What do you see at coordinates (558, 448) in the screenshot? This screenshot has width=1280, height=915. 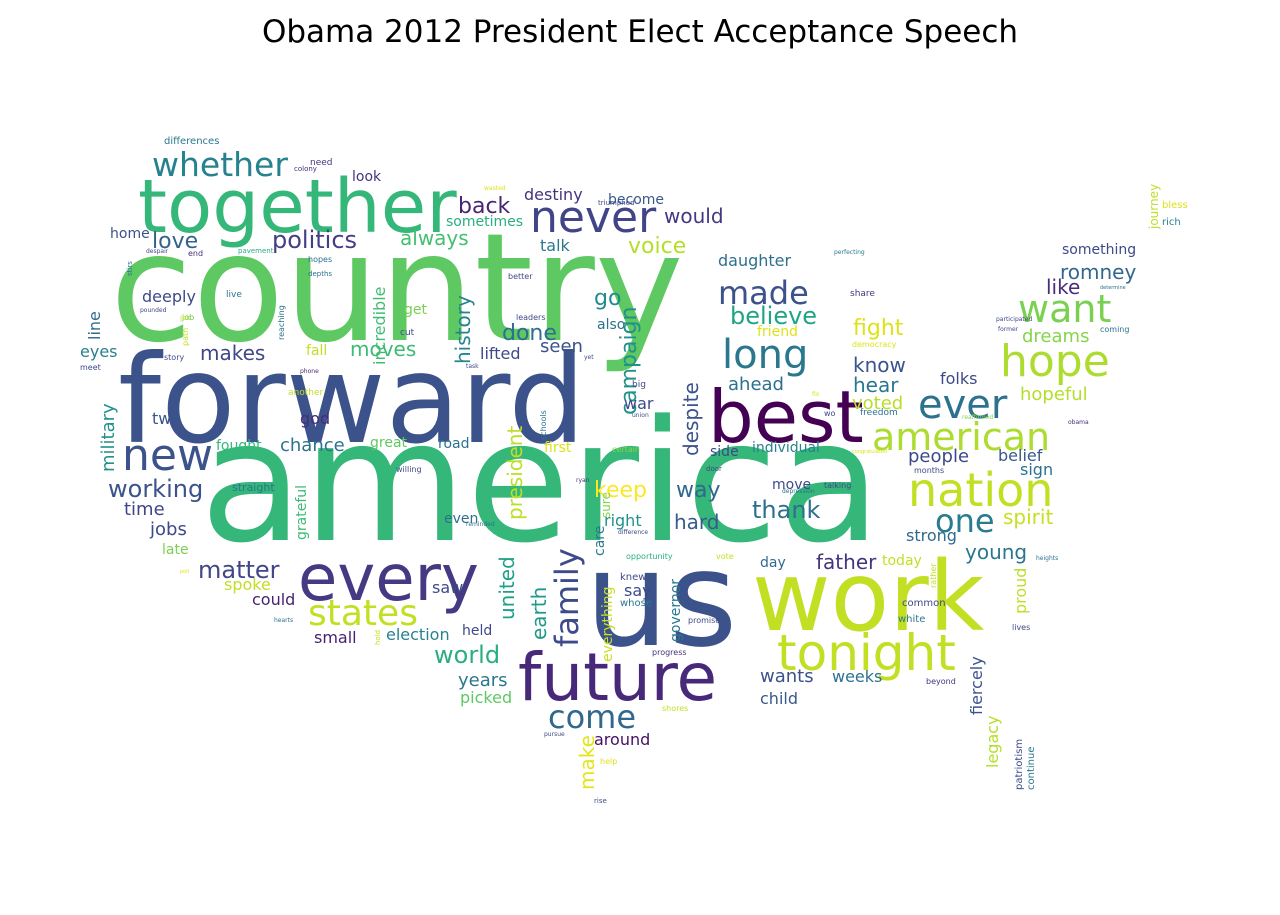 I see `cloud-word: first` at bounding box center [558, 448].